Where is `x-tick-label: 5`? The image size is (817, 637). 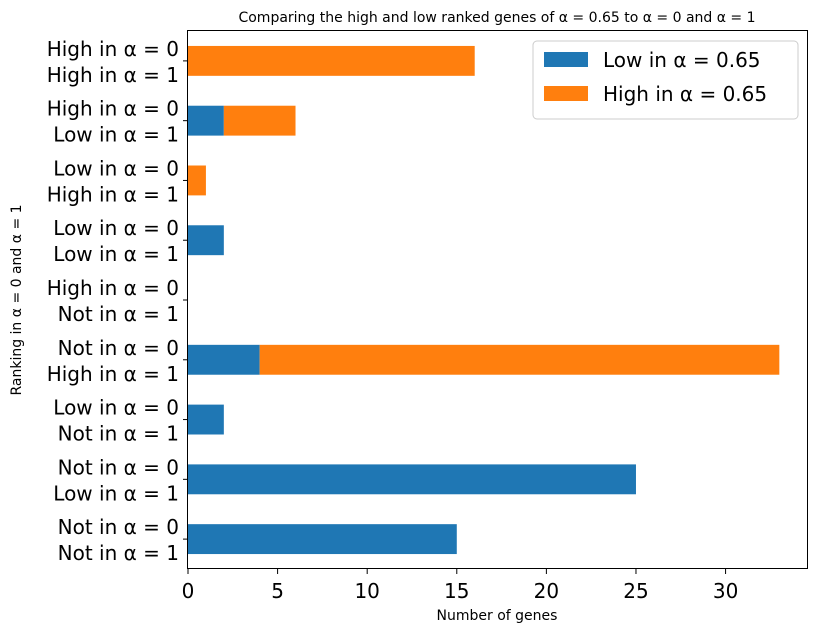 x-tick-label: 5 is located at coordinates (277, 591).